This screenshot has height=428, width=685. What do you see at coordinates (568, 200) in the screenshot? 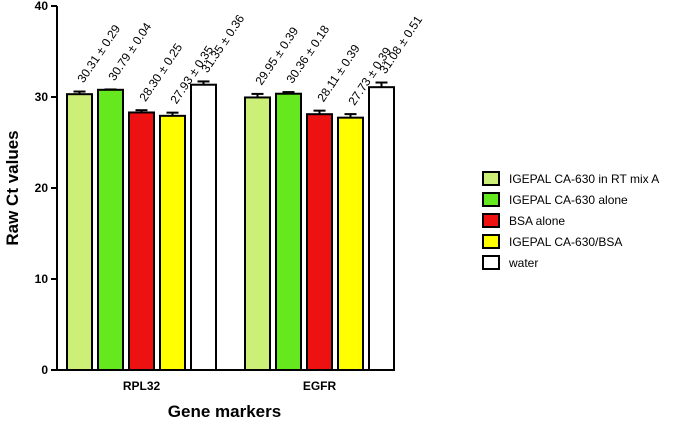
I see `legend-label: IGEPAL CA-630 alone` at bounding box center [568, 200].